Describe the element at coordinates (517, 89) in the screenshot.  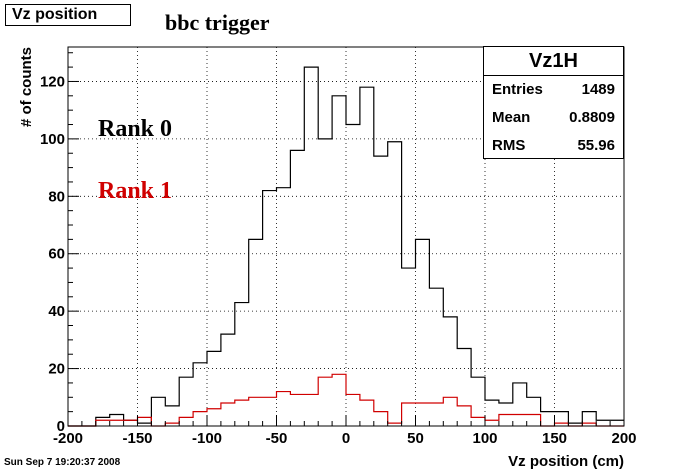
I see `stats-label: Entries` at that location.